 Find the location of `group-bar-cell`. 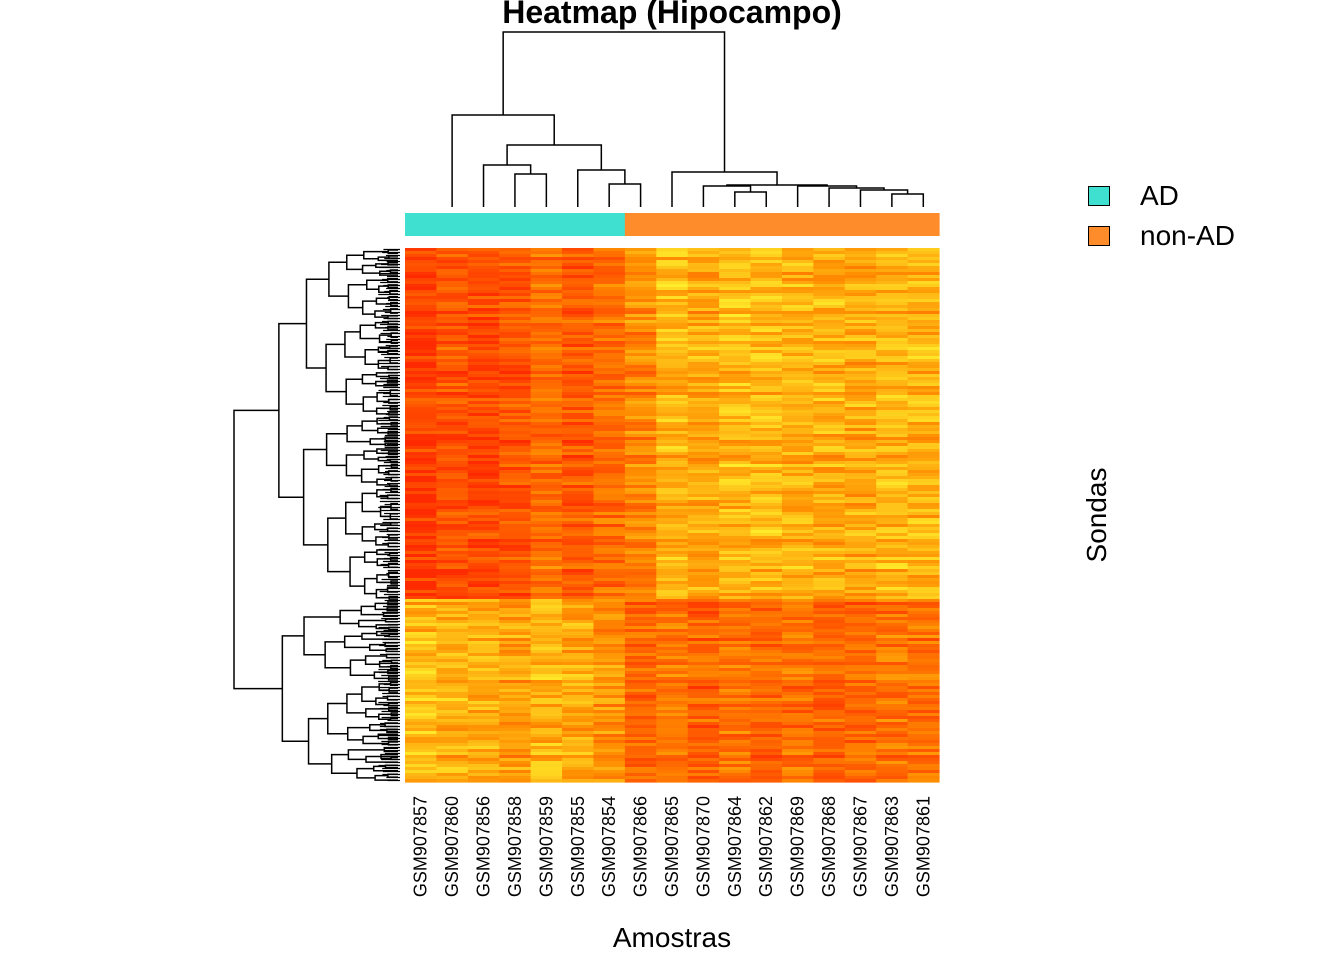

group-bar-cell is located at coordinates (515, 224).